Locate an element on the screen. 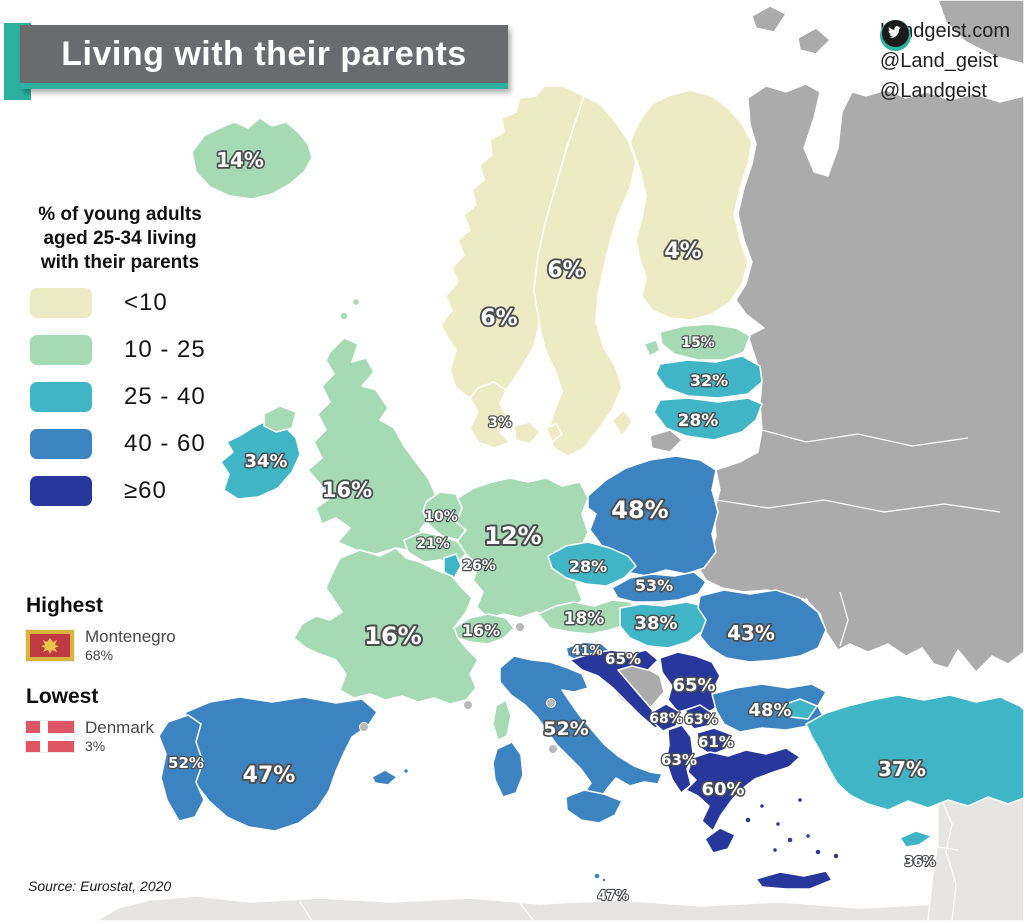 The width and height of the screenshot is (1024, 921). montenegro-eagle-icon is located at coordinates (50, 645).